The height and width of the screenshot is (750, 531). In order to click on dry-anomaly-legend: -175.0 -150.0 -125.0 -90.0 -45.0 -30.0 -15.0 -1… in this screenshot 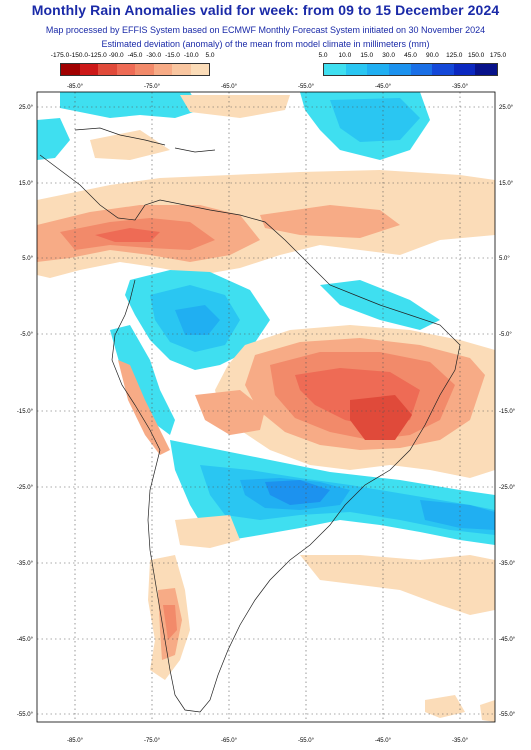, I will do `click(133, 64)`.